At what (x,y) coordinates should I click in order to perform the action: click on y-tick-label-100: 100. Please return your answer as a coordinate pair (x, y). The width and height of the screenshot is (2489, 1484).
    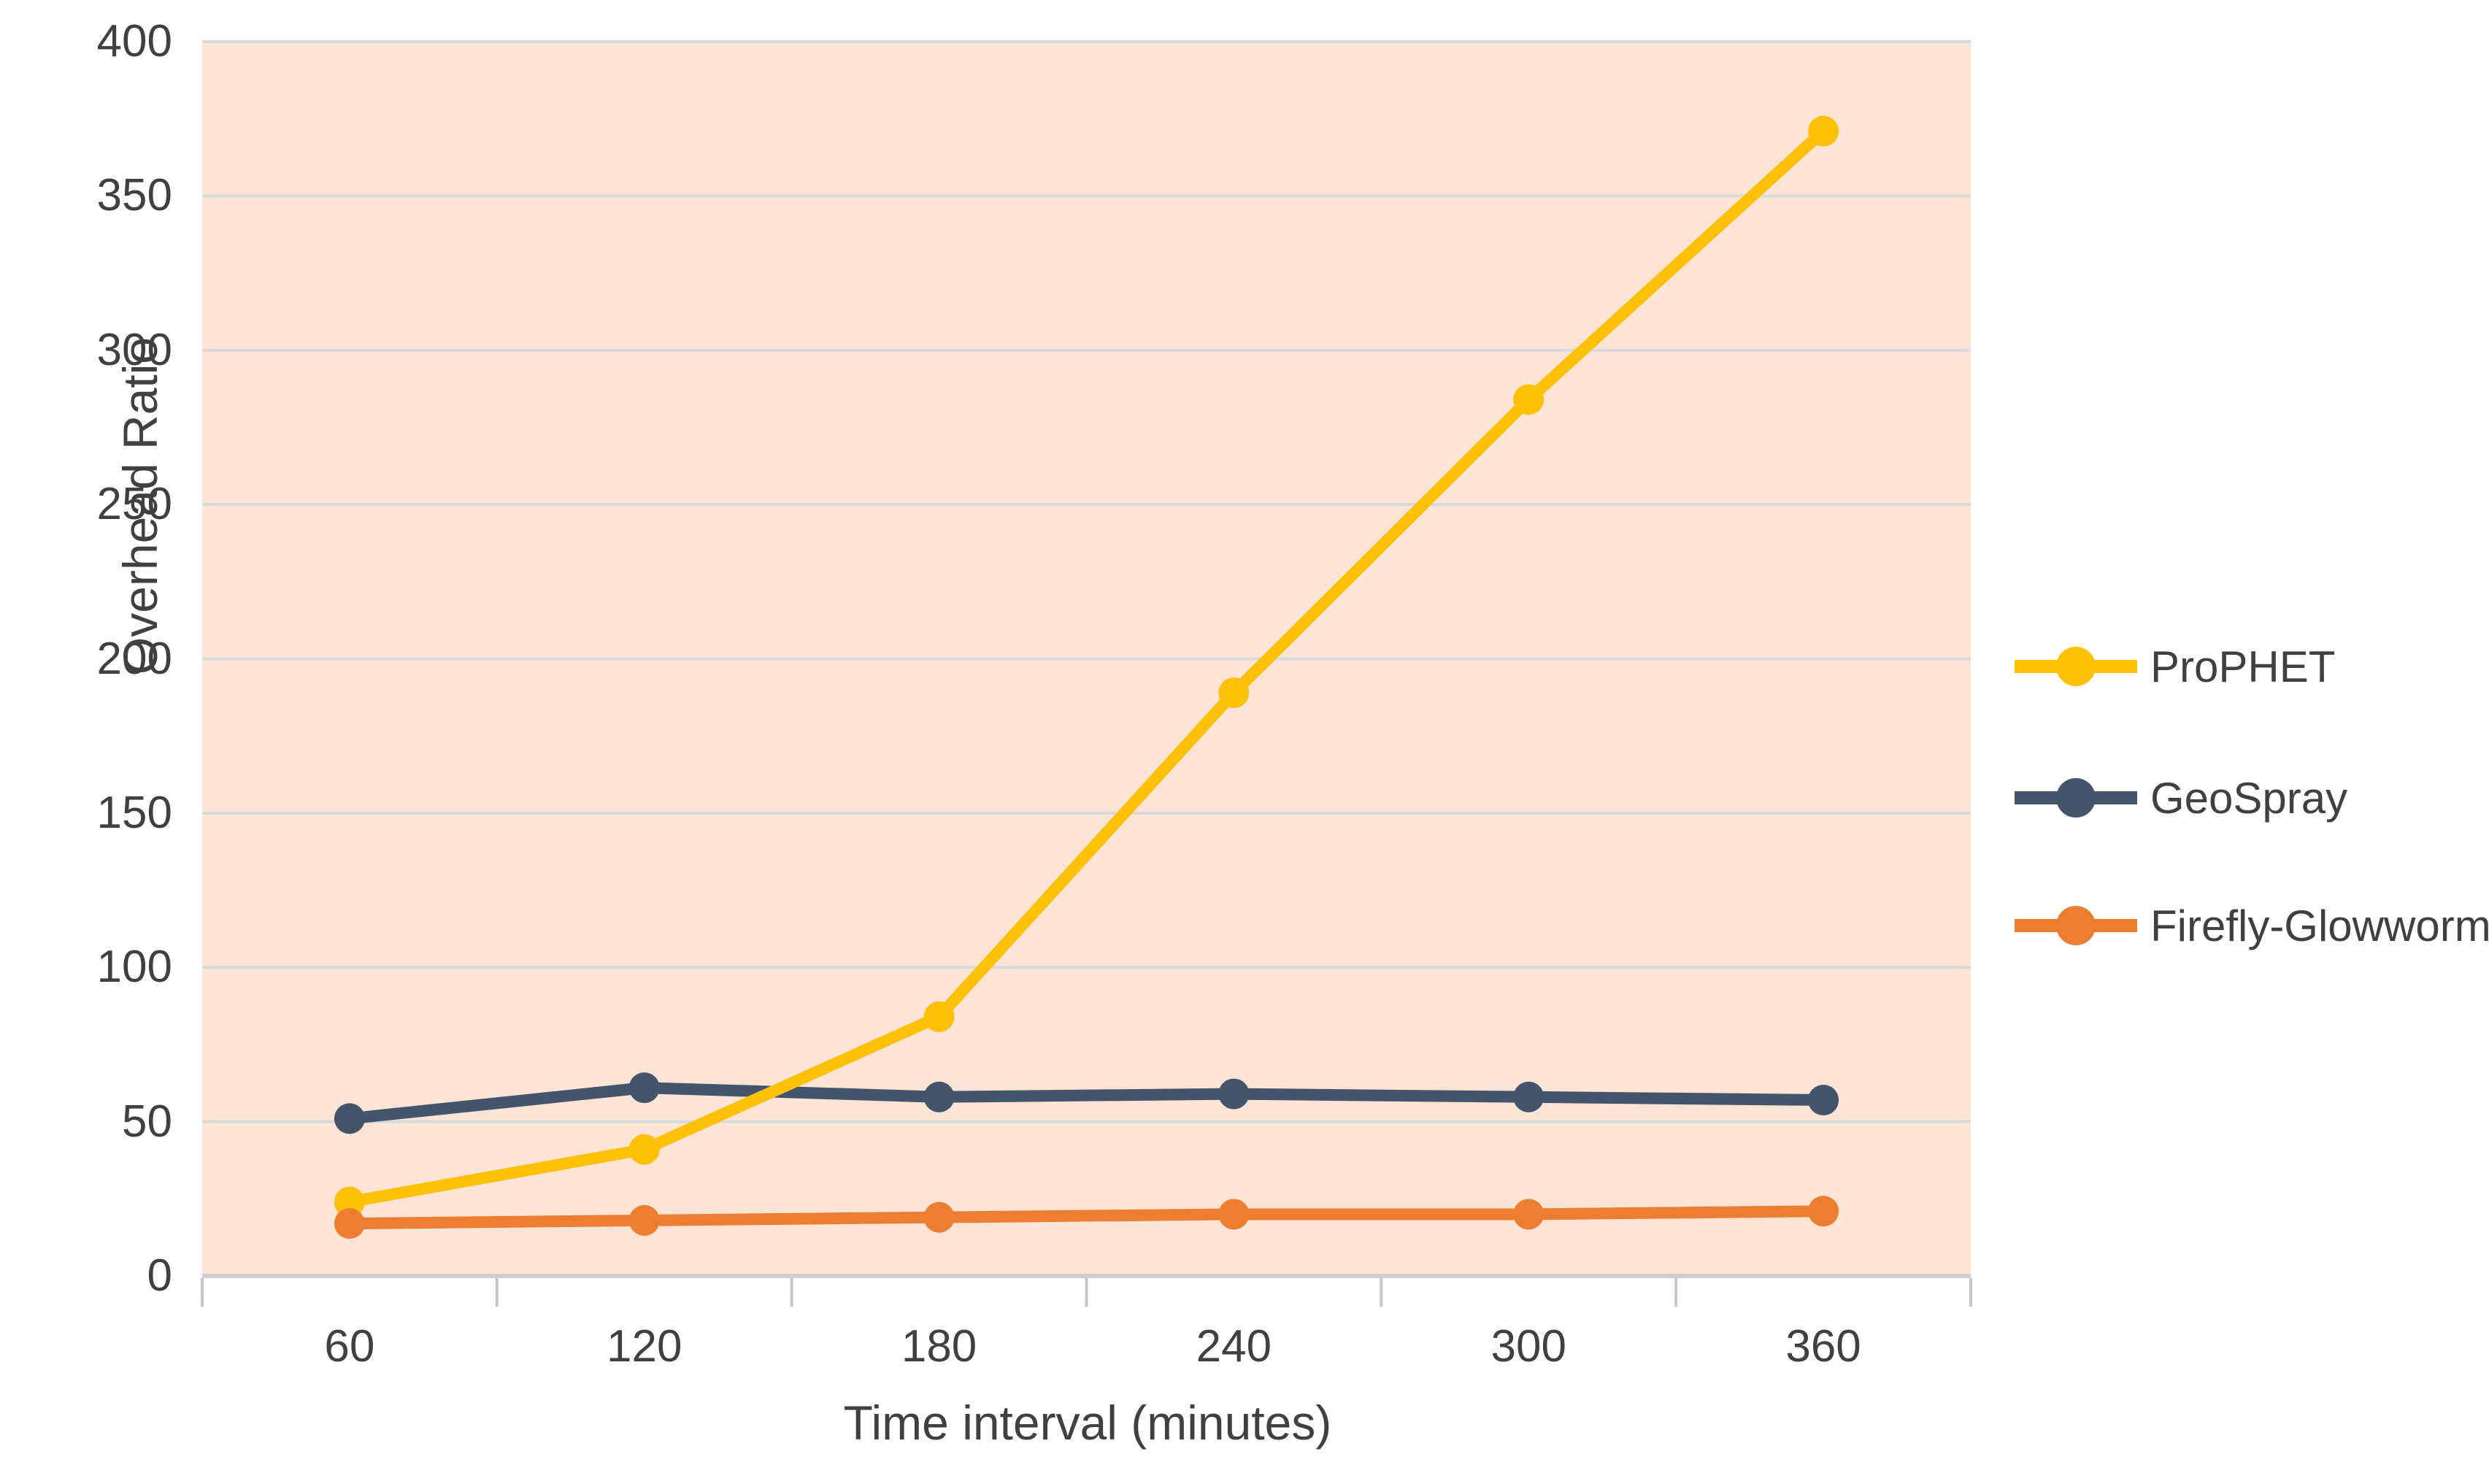
    Looking at the image, I should click on (134, 967).